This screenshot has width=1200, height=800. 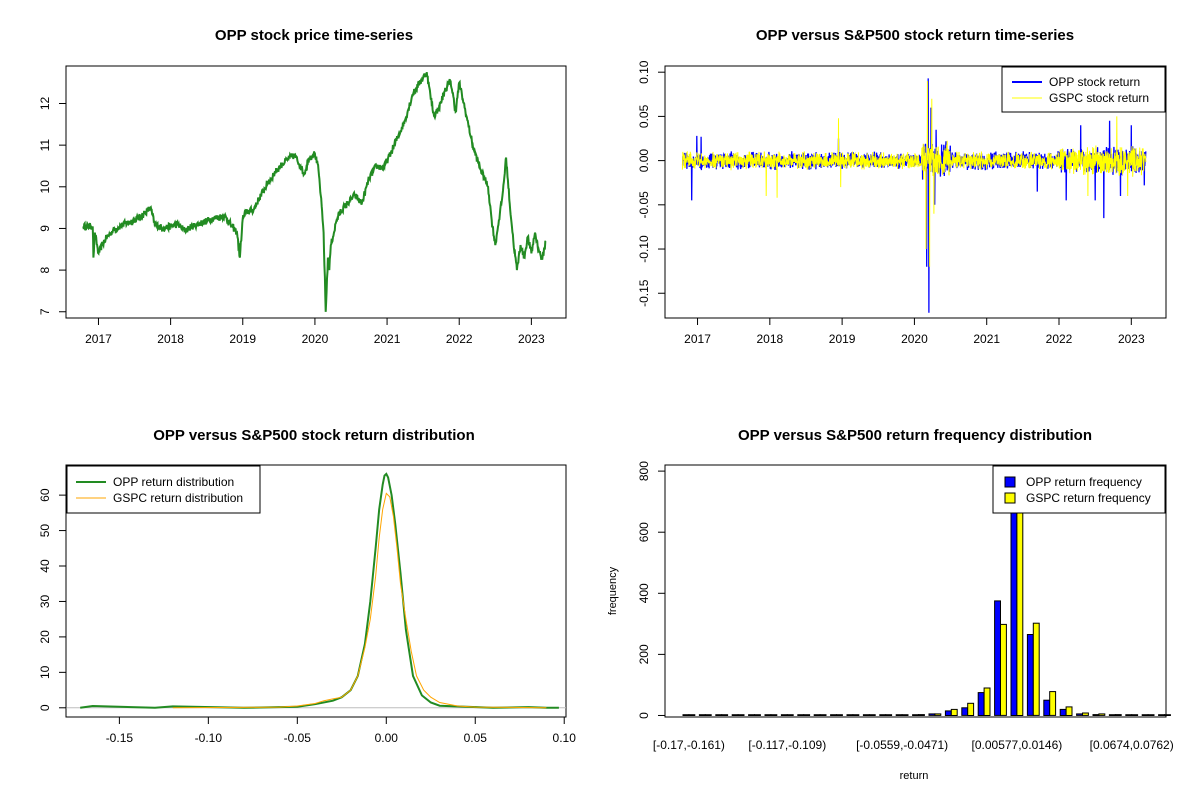 I want to click on y-tick-label: 0.00, so click(x=644, y=161).